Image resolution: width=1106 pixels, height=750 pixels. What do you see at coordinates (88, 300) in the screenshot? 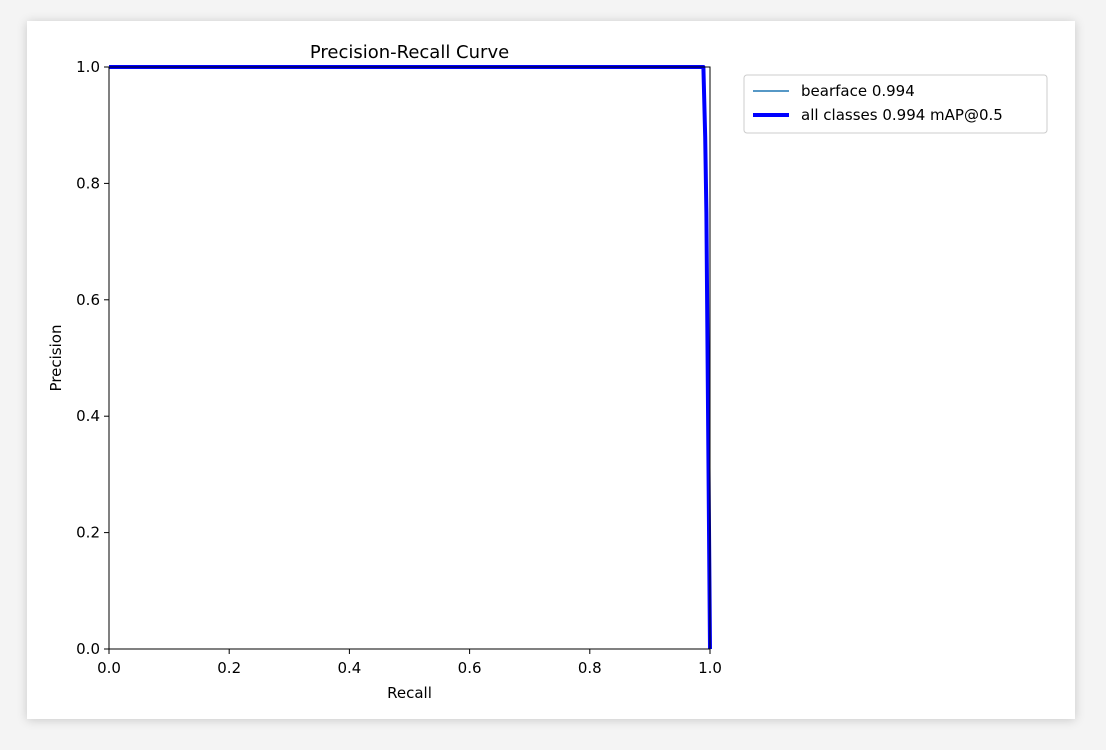
I see `y-tick-label: 0.6` at bounding box center [88, 300].